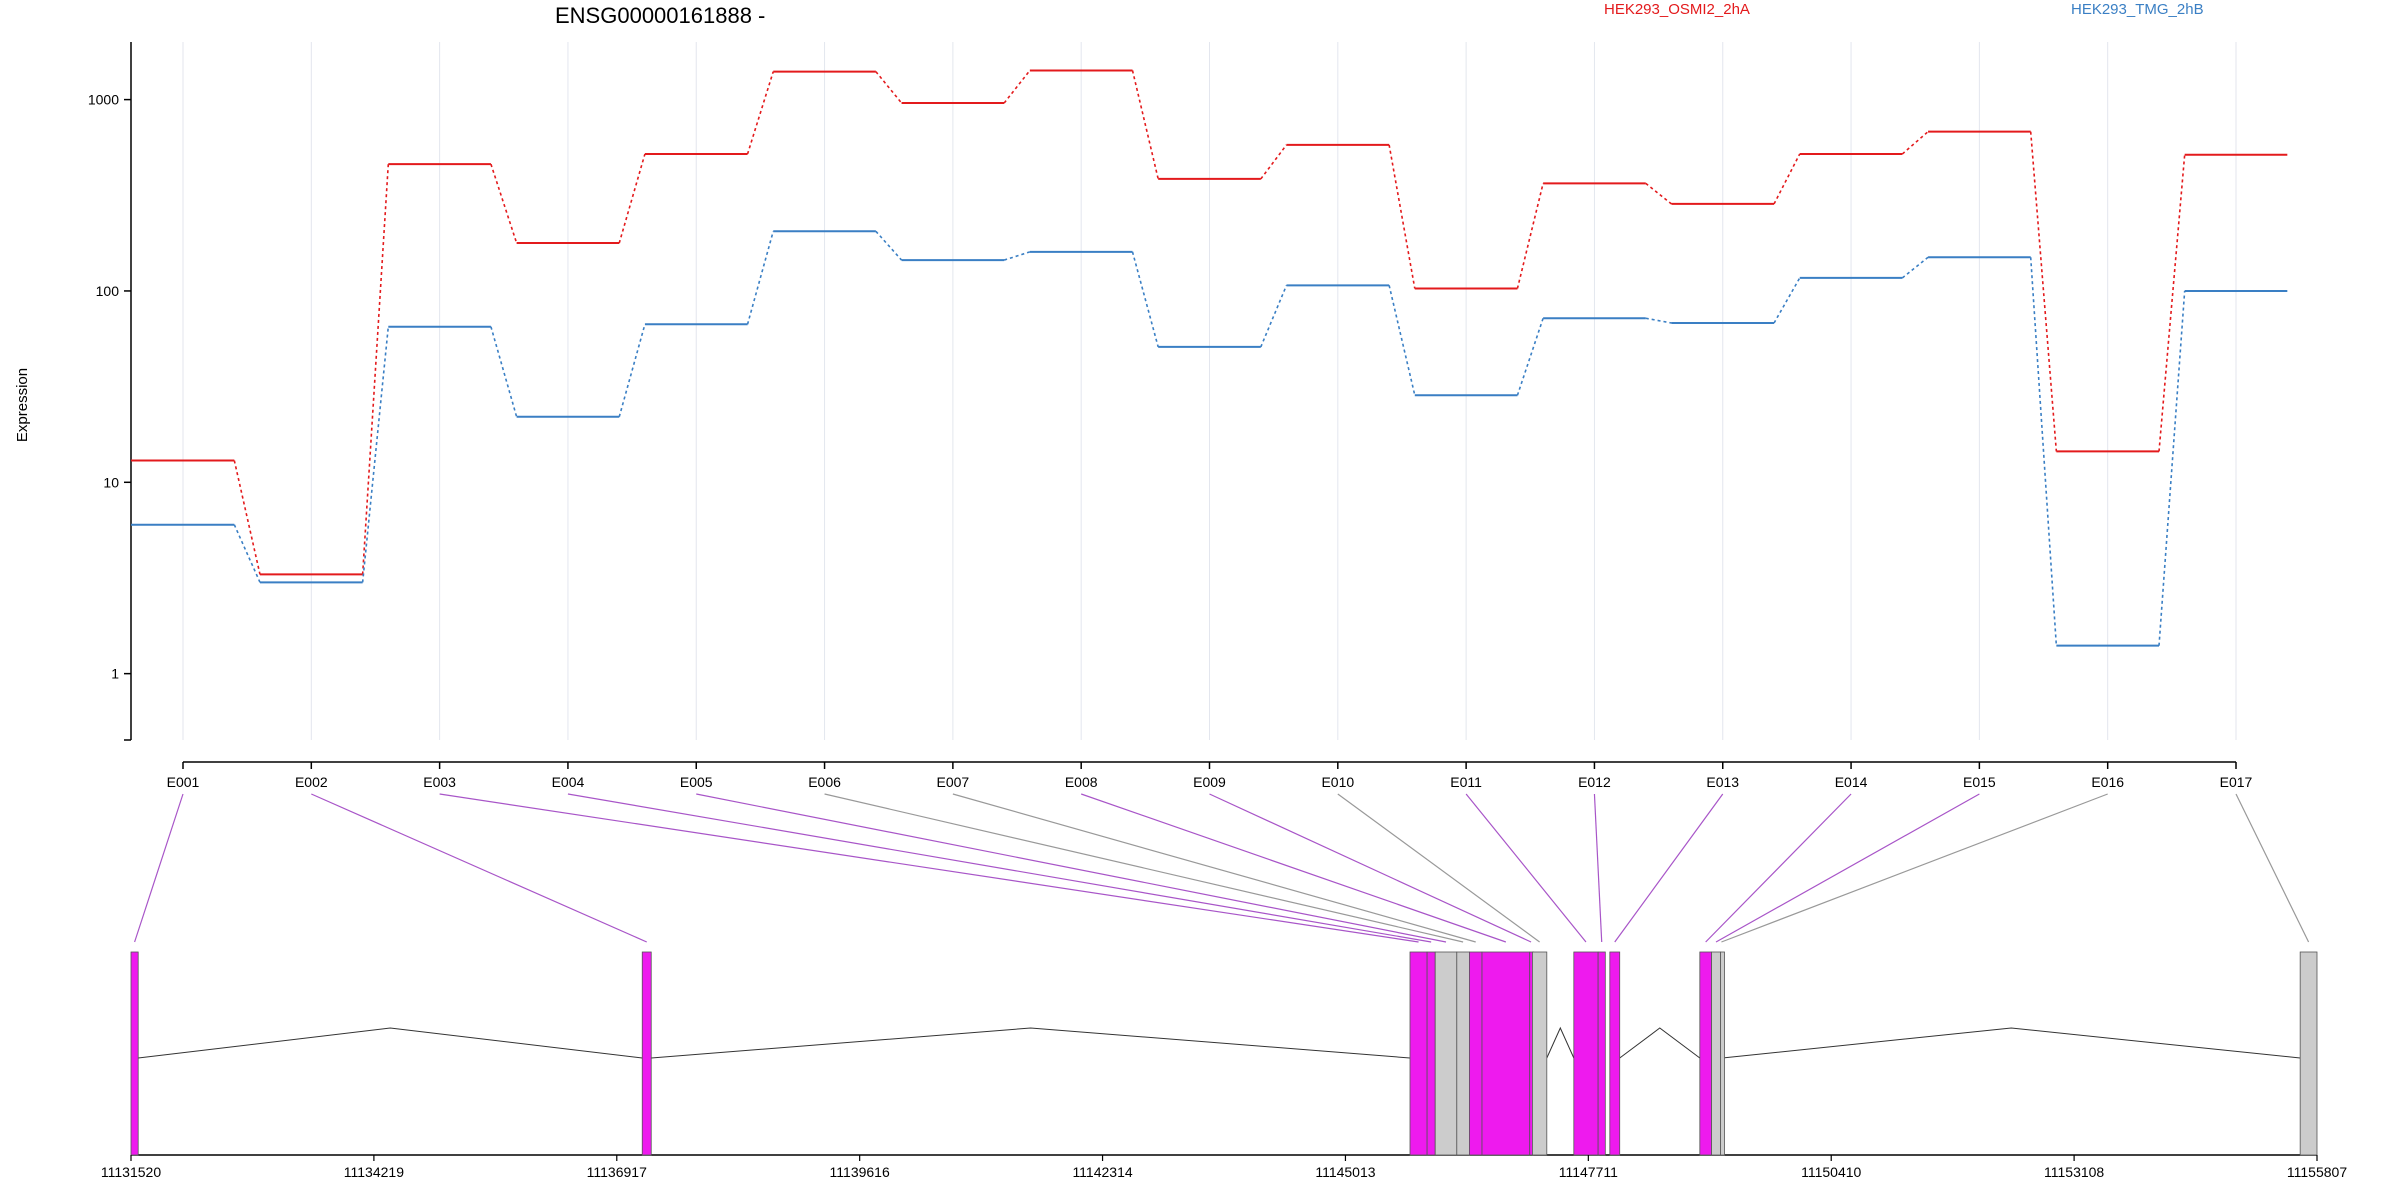 The image size is (2400, 1200). Describe the element at coordinates (479, 868) in the screenshot. I see `connector-e002` at that location.